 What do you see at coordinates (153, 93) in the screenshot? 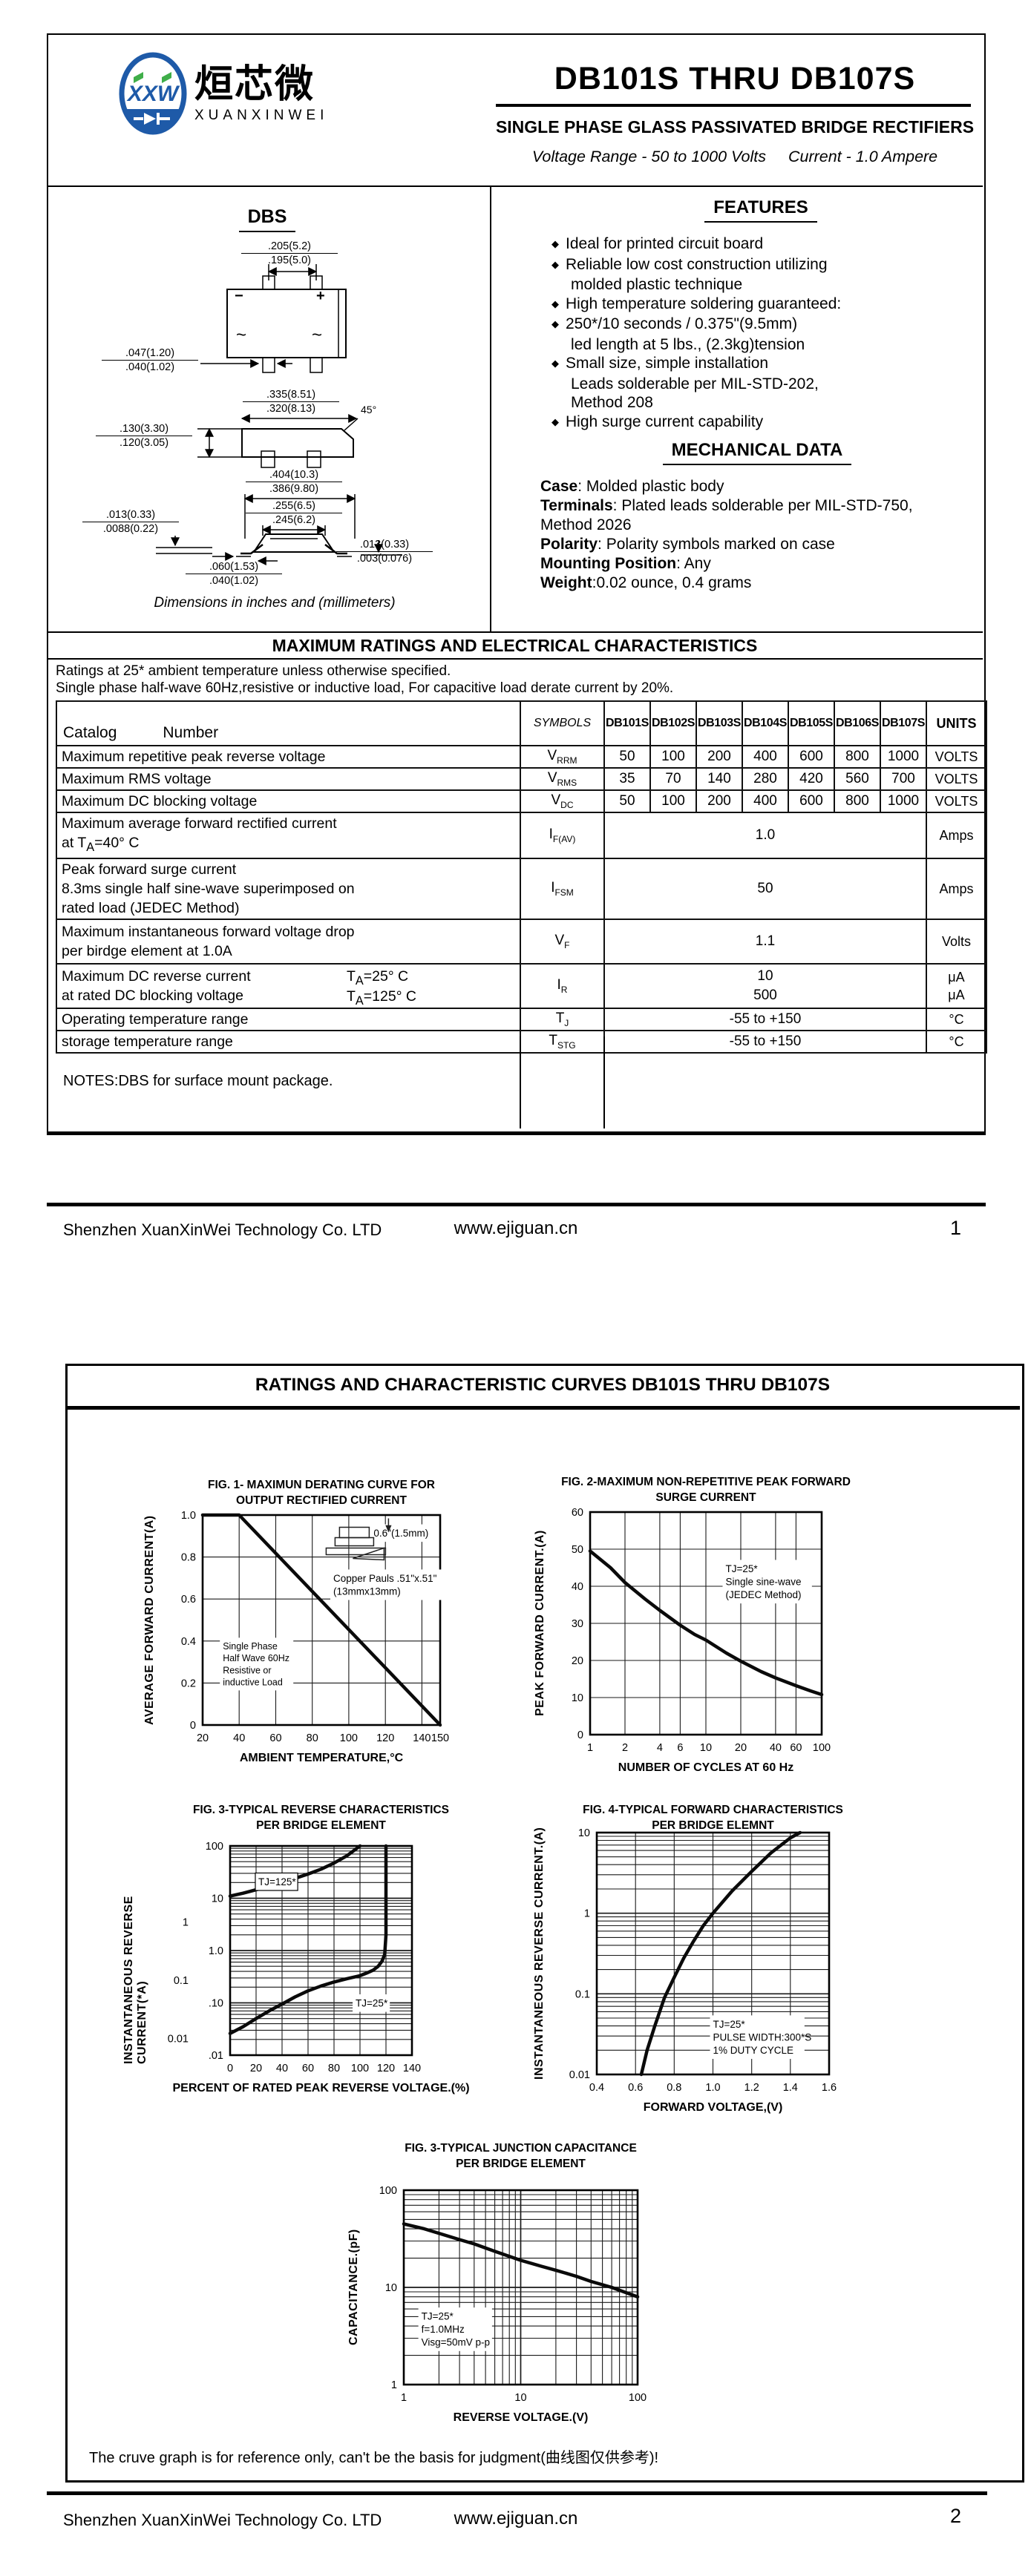
I see `logo-mark-icon: XXW` at bounding box center [153, 93].